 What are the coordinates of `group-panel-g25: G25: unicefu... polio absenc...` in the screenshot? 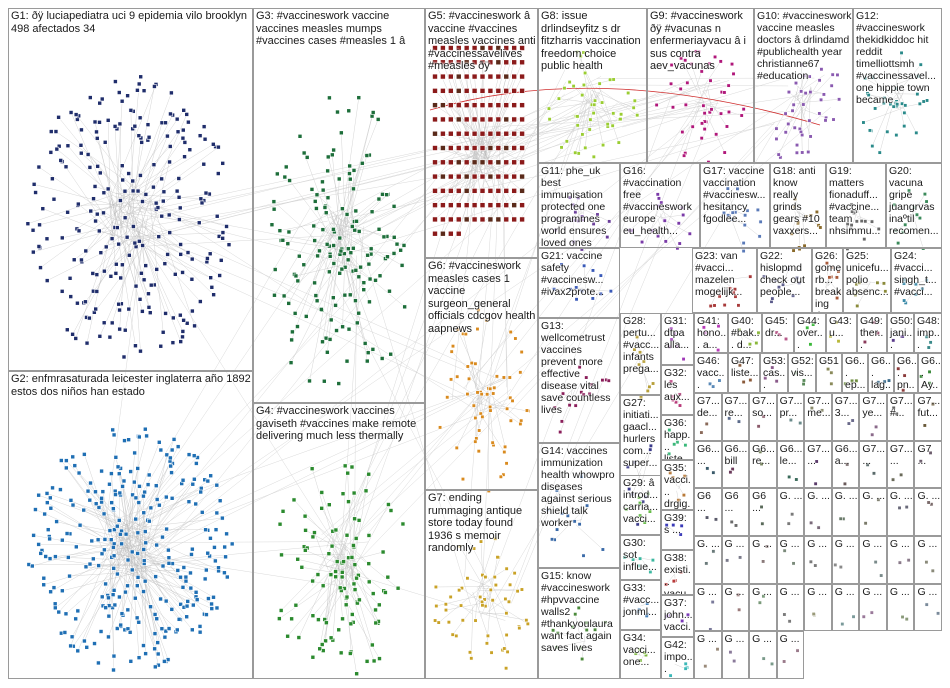 It's located at (867, 280).